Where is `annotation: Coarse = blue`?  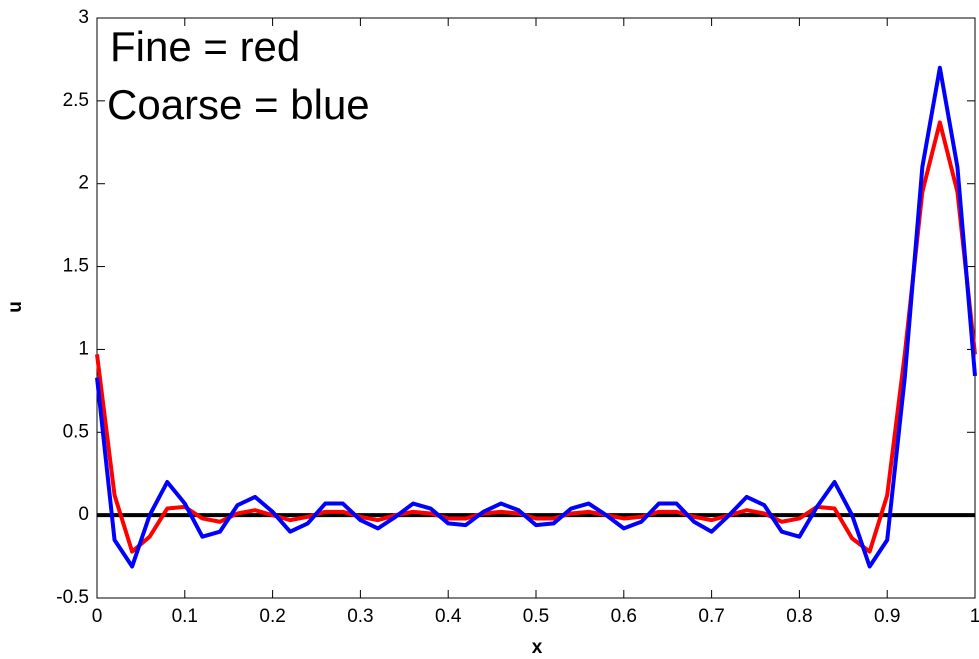
annotation: Coarse = blue is located at coordinates (238, 104).